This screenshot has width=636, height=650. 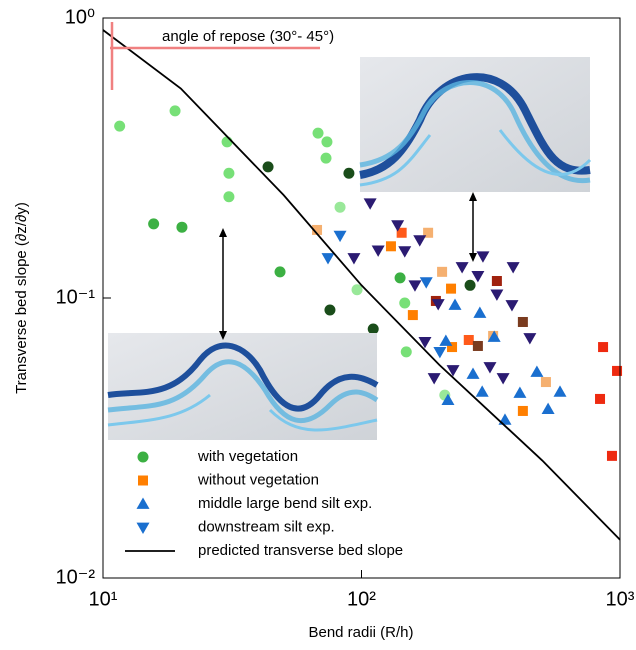 What do you see at coordinates (266, 526) in the screenshot?
I see `legend-label: downstream silt exp.` at bounding box center [266, 526].